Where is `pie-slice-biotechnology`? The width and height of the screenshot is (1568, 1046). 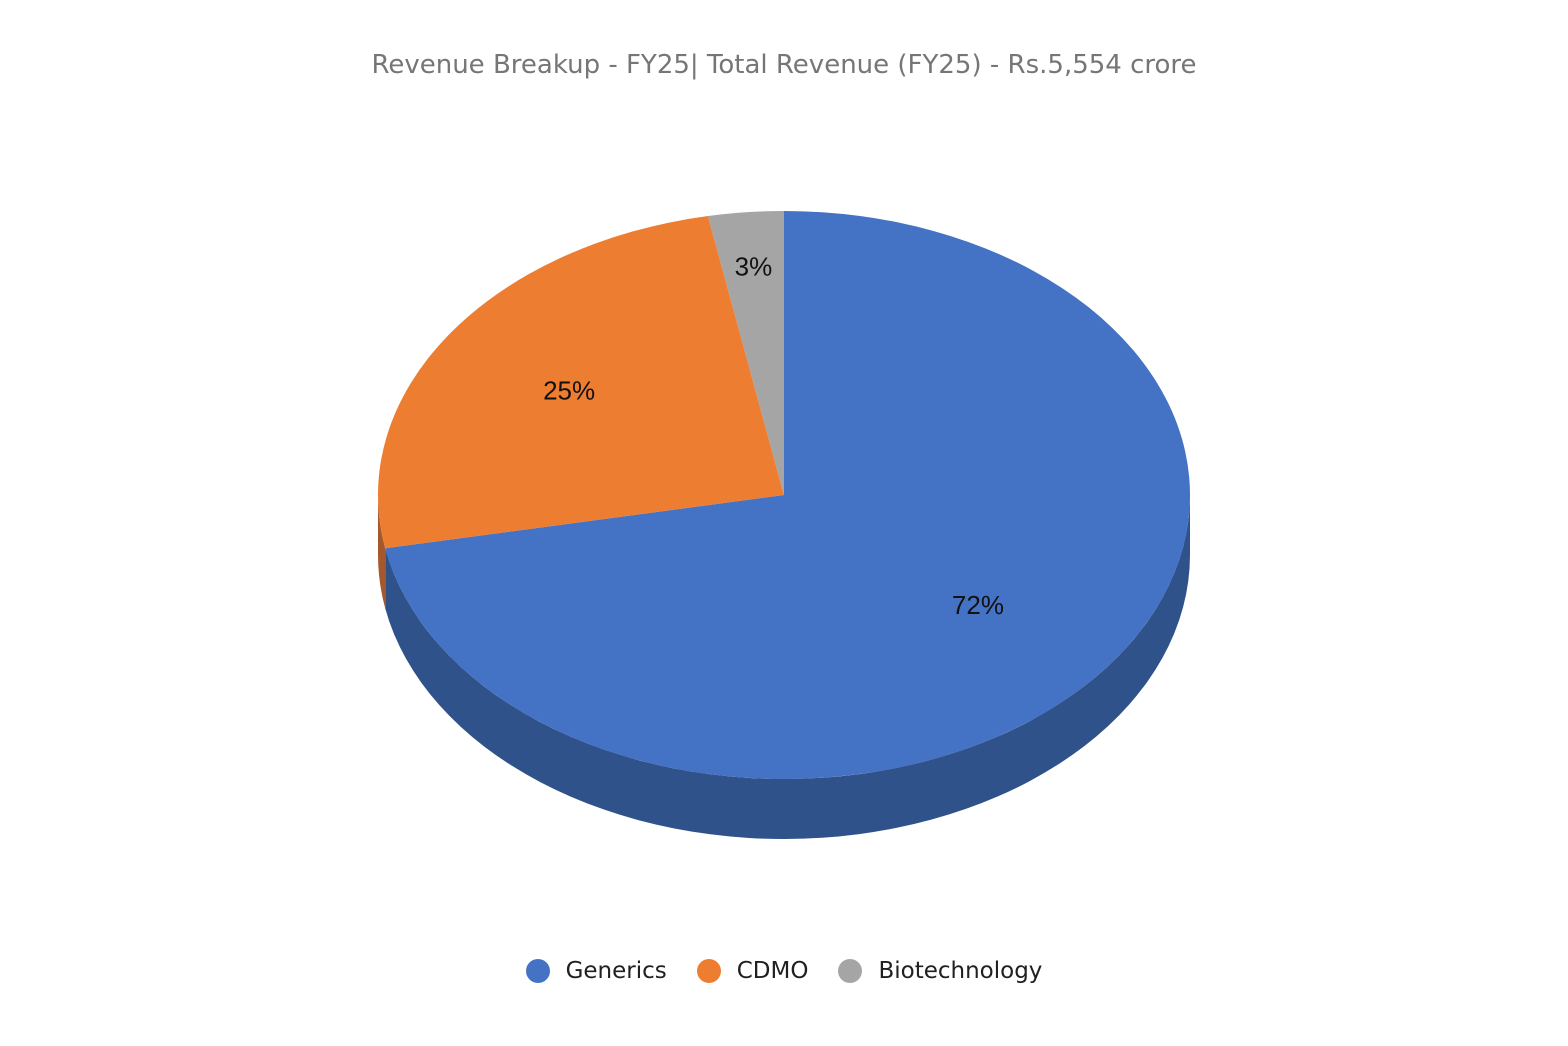
pie-slice-biotechnology is located at coordinates (745, 353).